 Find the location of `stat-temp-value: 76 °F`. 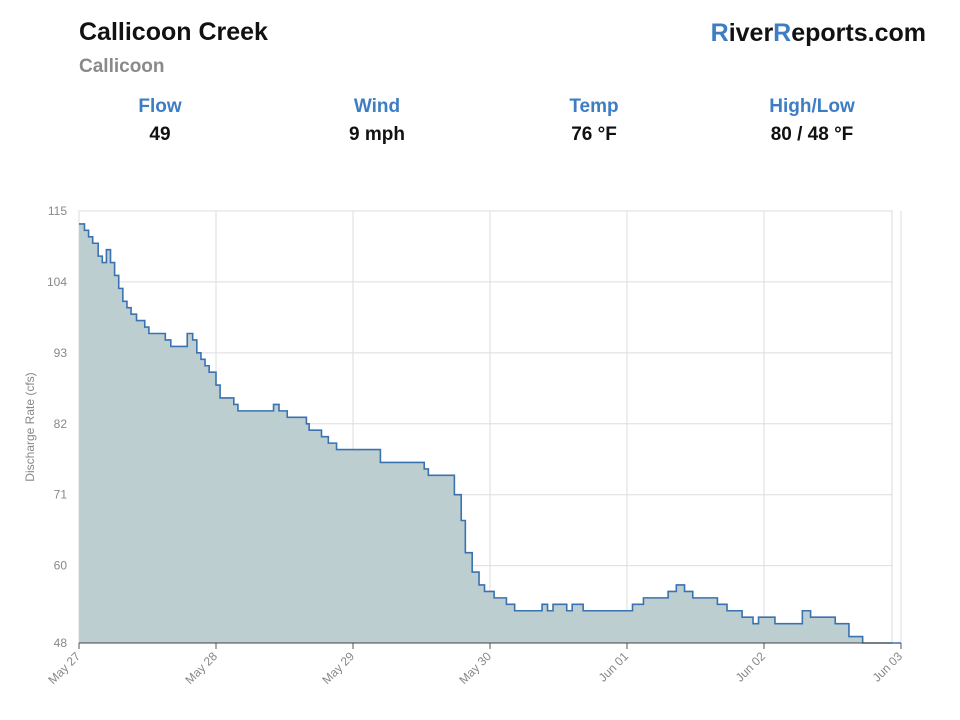

stat-temp-value: 76 °F is located at coordinates (594, 134).